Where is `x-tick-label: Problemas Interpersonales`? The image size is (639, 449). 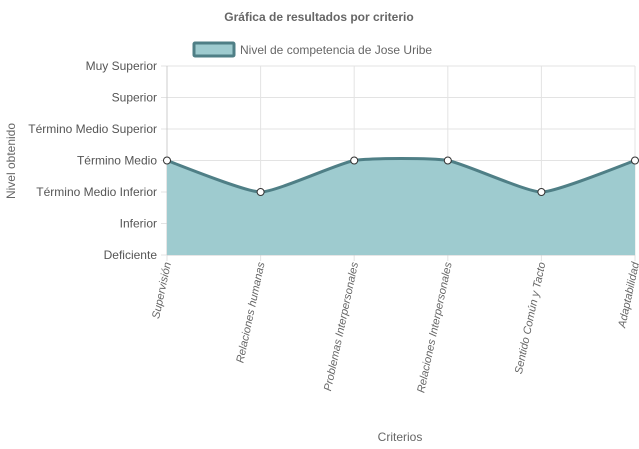
x-tick-label: Problemas Interpersonales is located at coordinates (341, 327).